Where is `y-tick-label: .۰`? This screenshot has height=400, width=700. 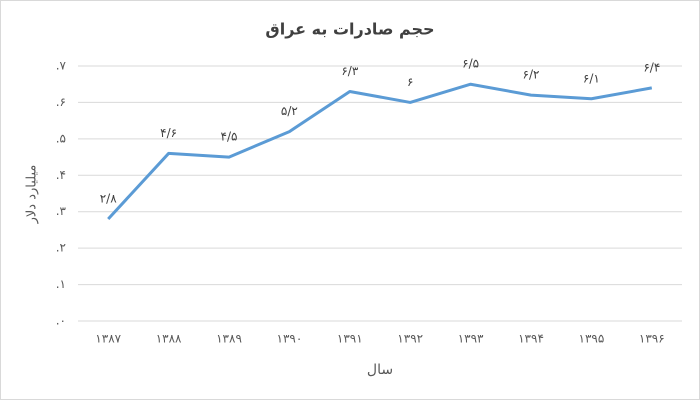 y-tick-label: .۰ is located at coordinates (61, 321).